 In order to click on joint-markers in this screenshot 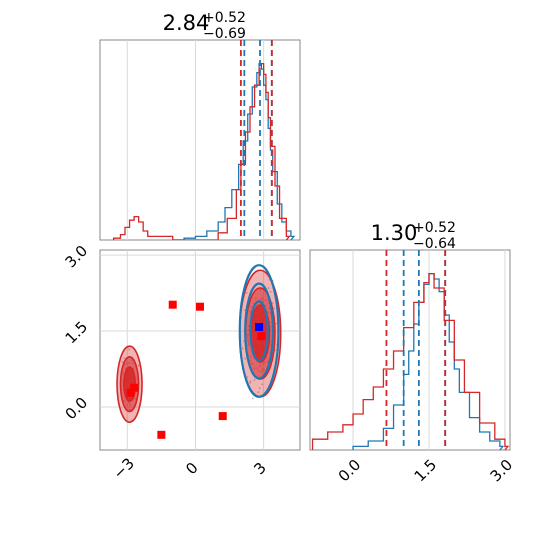, I will do `click(196, 369)`.